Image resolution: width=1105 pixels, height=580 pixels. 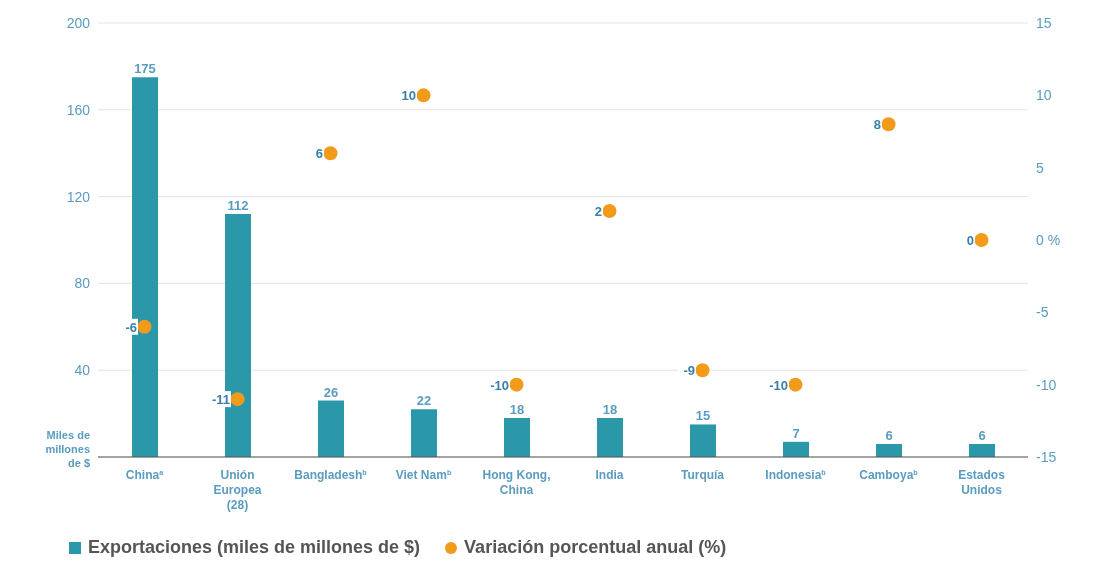 What do you see at coordinates (145, 69) in the screenshot?
I see `data-label: 175` at bounding box center [145, 69].